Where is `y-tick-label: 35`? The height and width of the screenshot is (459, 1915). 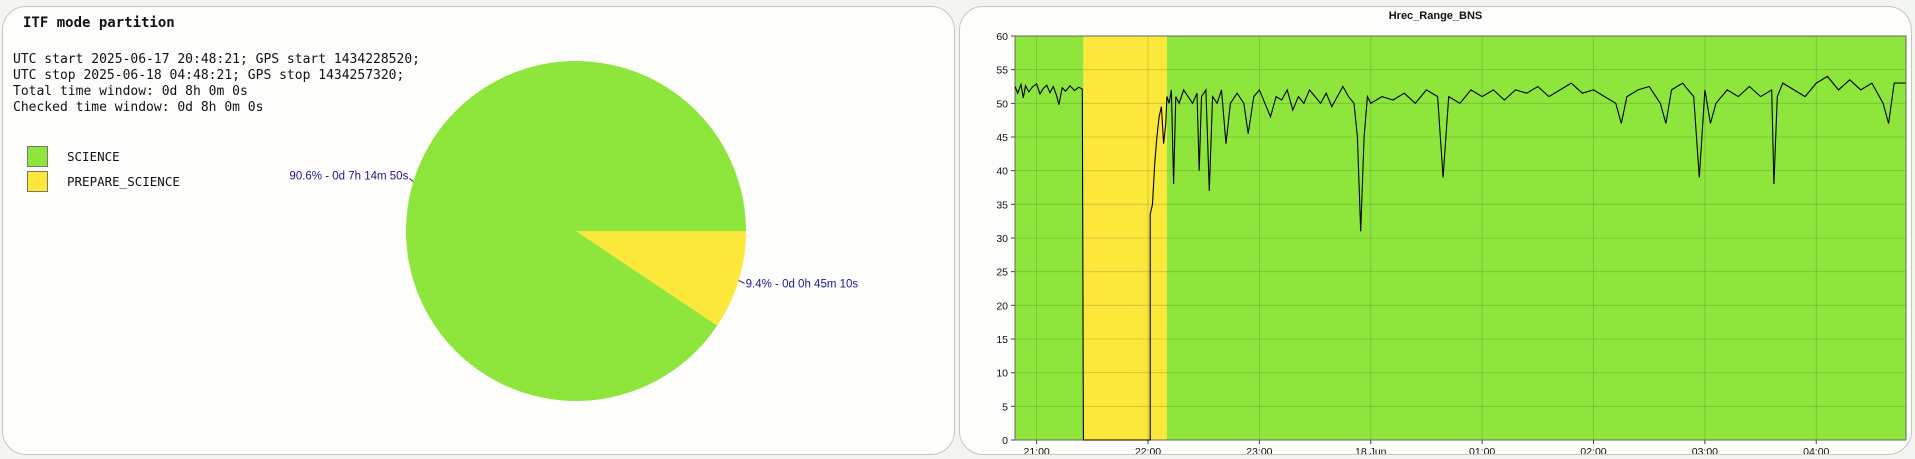
y-tick-label: 35 is located at coordinates (1002, 205).